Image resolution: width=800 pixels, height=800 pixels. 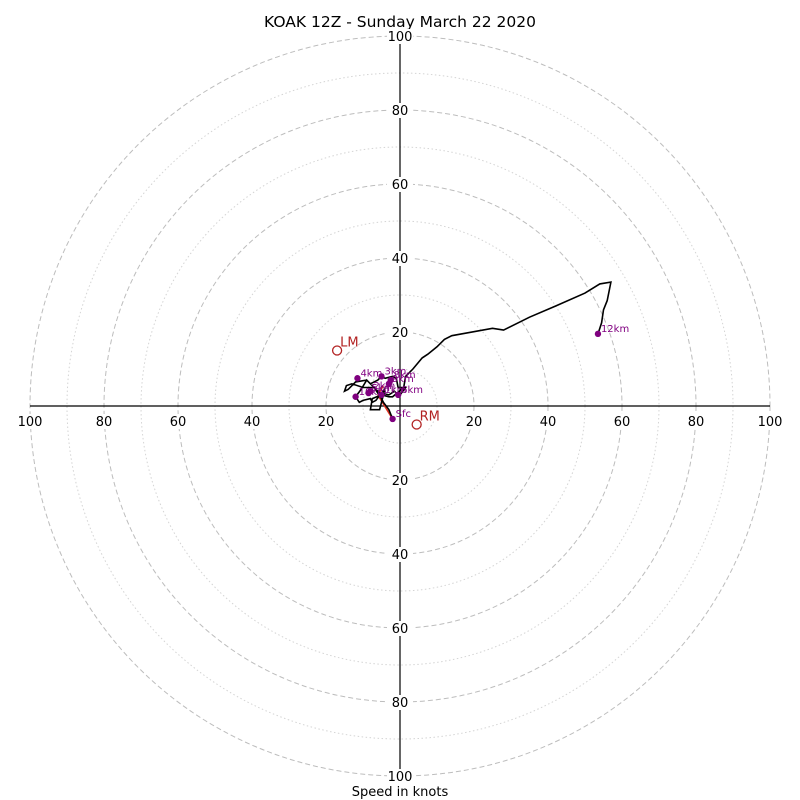 What do you see at coordinates (615, 329) in the screenshot?
I see `height-marker-label: 12km` at bounding box center [615, 329].